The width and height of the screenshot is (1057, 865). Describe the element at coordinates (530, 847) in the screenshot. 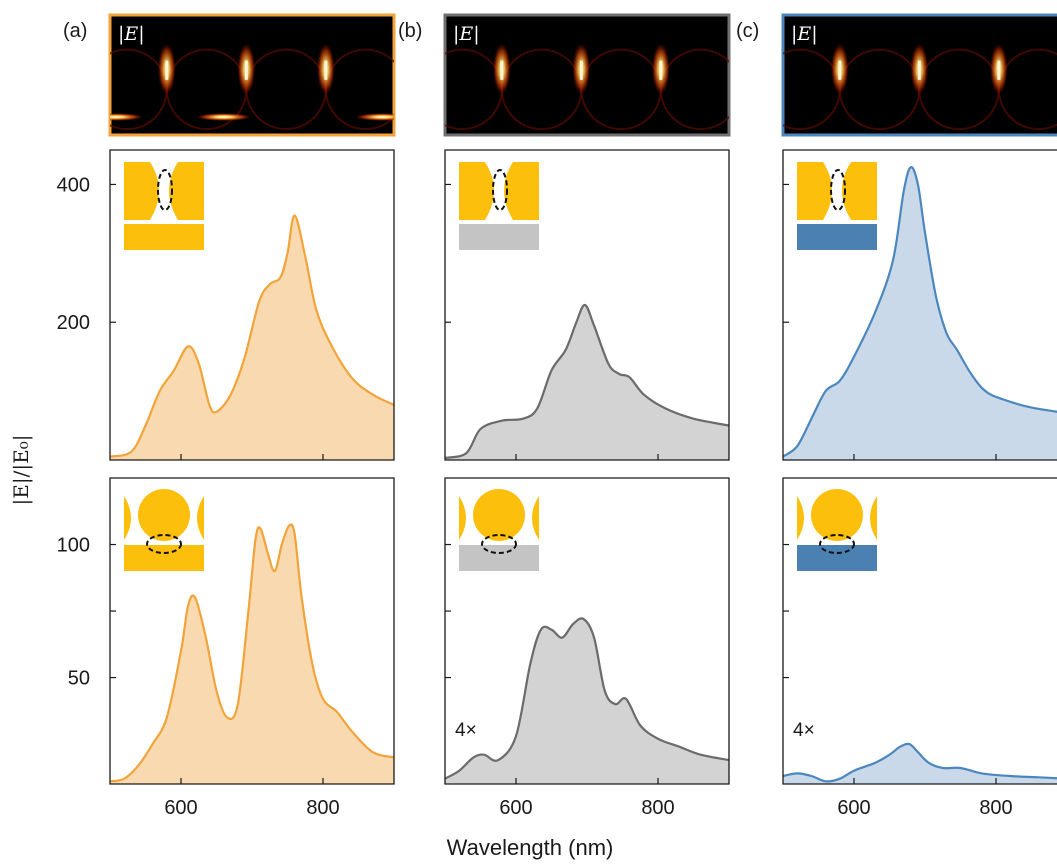

I see `x-axis-title: Wavelength (nm)` at that location.